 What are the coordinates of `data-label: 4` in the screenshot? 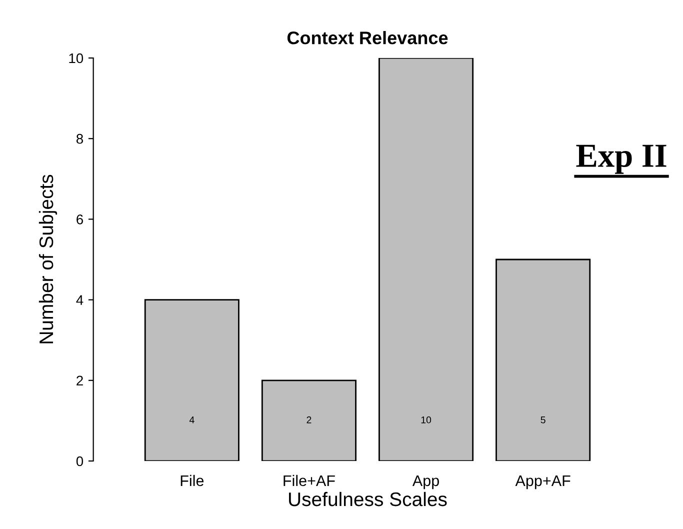 It's located at (191, 420).